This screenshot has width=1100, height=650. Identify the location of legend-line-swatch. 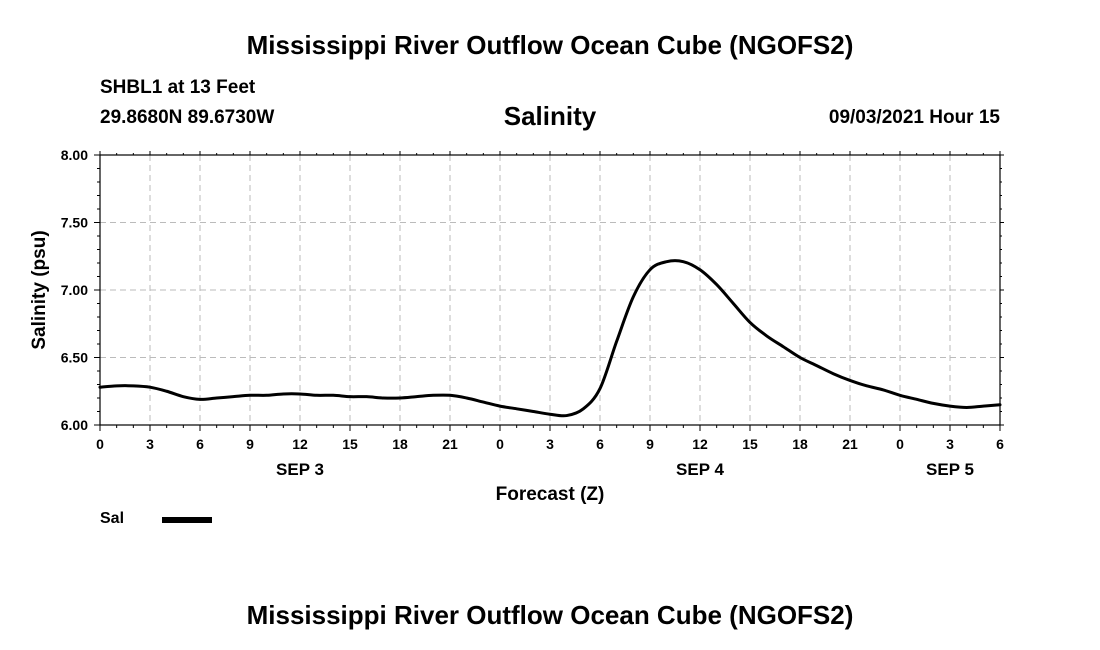
(187, 520).